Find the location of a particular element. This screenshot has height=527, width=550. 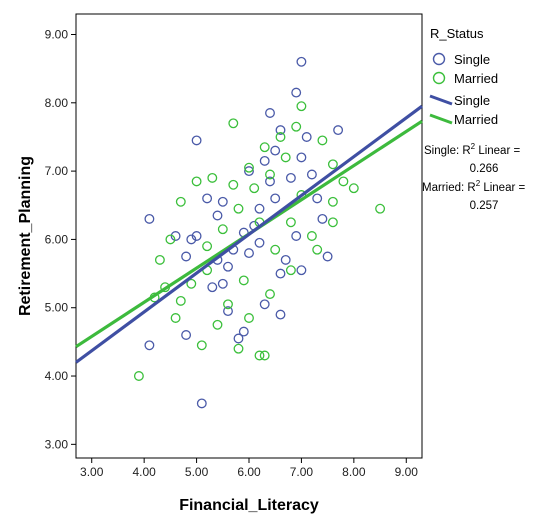

single-r2-value: 0.266 is located at coordinates (484, 169).